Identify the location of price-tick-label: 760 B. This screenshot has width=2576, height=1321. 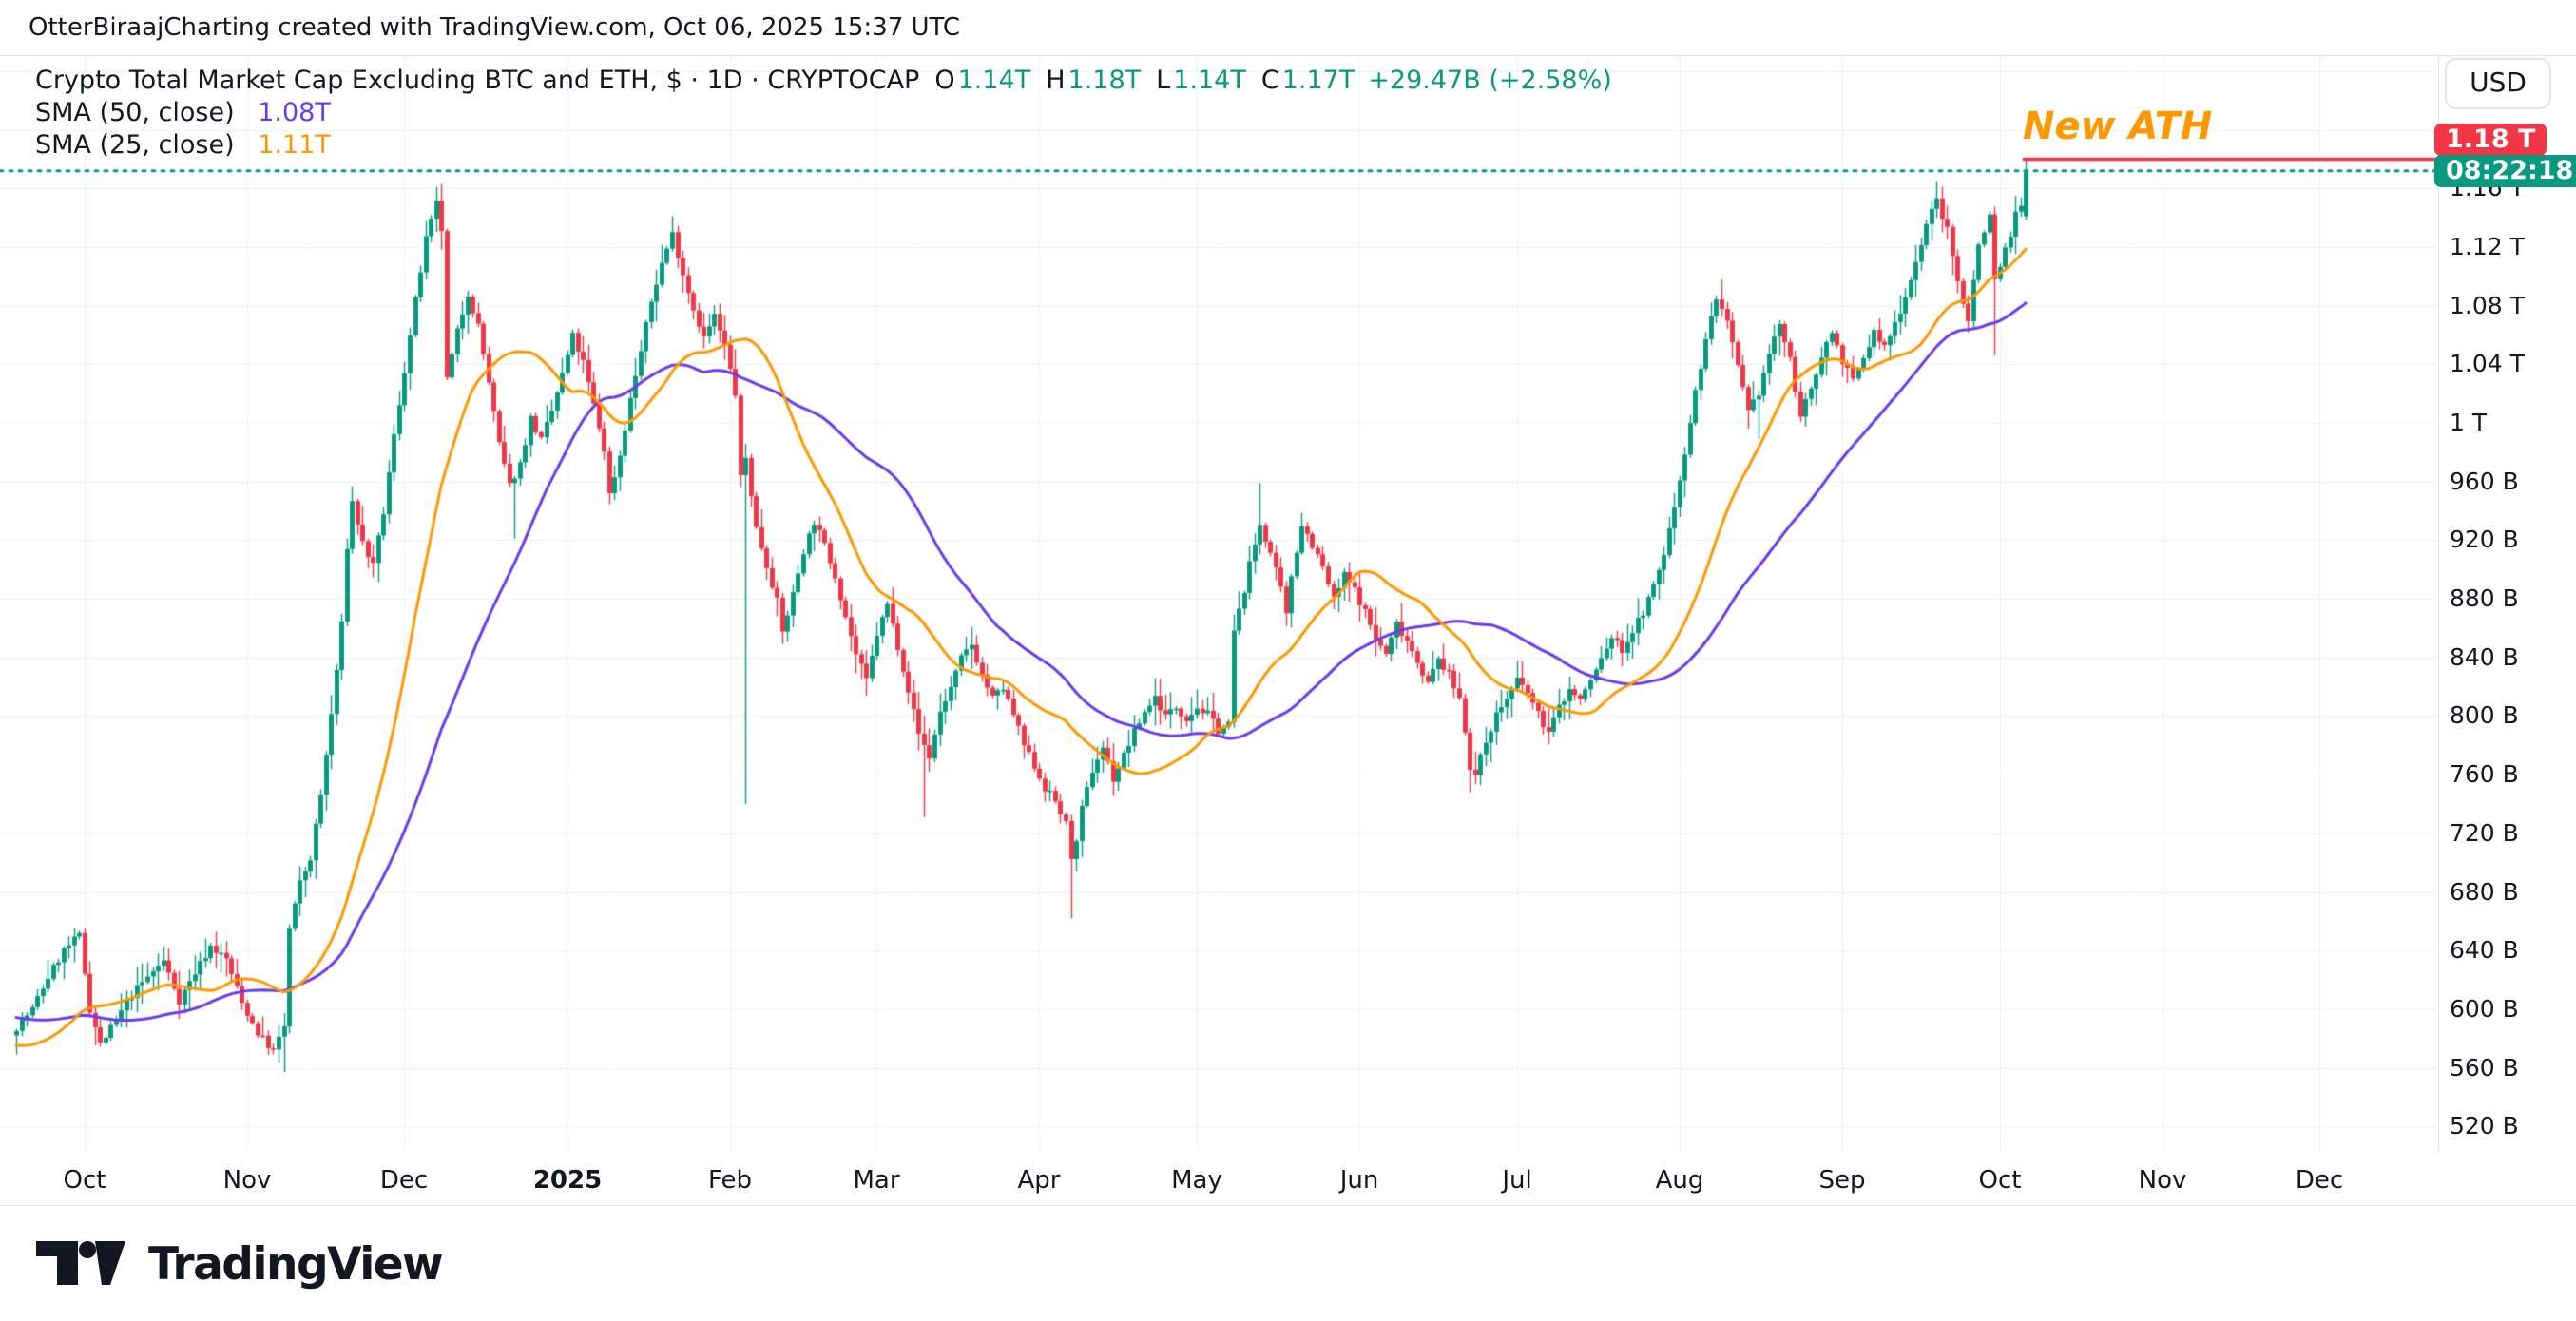
(2484, 774).